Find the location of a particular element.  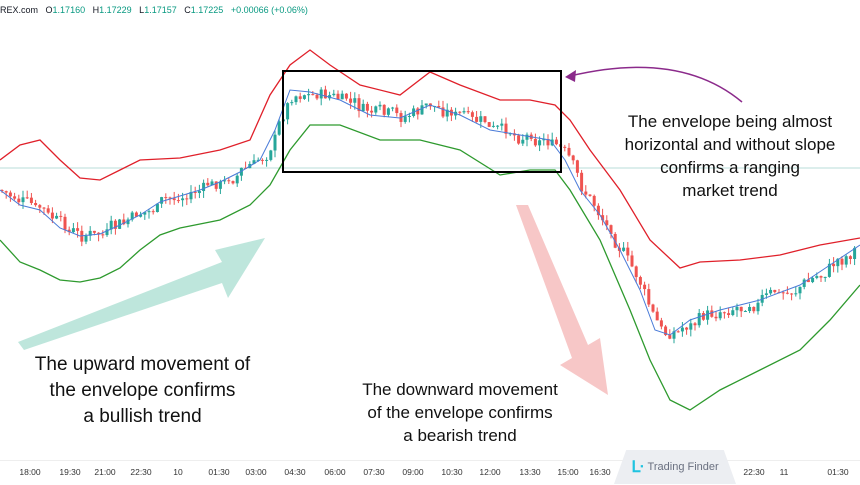

open-value: 1.17160 is located at coordinates (69, 10).